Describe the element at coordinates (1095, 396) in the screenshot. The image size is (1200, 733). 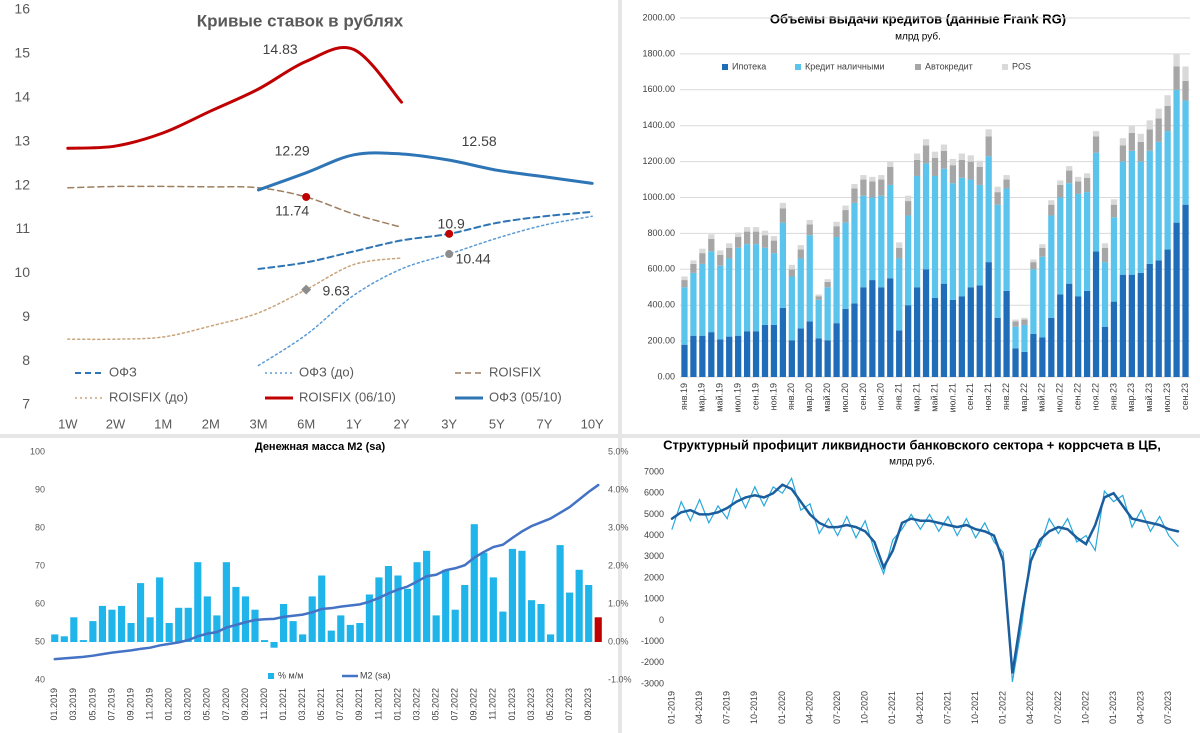
I see `x-tick-label: ноя.22` at that location.